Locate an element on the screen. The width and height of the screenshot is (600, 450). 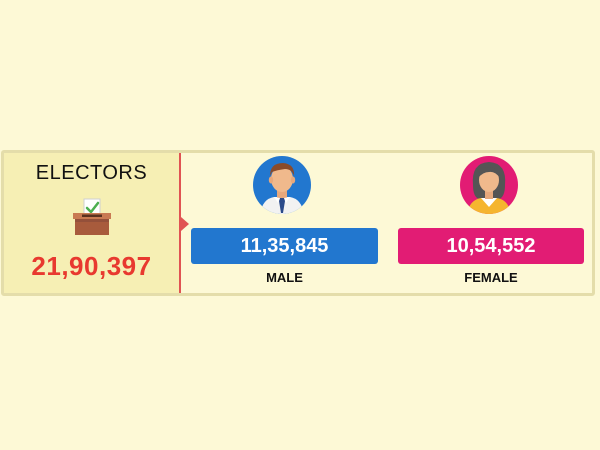
ballot-box-icon is located at coordinates (92, 216).